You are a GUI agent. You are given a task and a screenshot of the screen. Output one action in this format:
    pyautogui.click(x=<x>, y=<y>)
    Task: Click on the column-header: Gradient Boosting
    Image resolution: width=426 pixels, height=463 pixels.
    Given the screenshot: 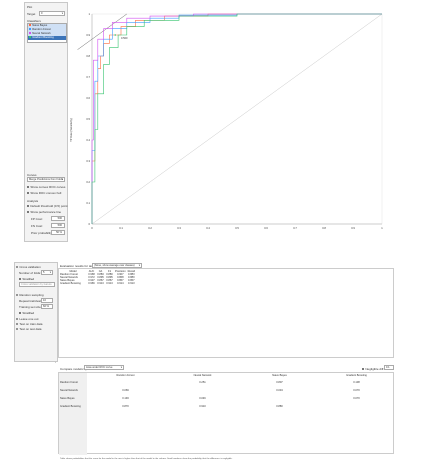 What is the action you would take?
    pyautogui.click(x=356, y=375)
    